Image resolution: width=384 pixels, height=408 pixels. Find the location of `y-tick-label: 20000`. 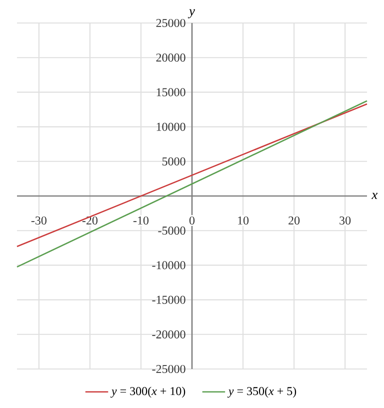

y-tick-label: 20000 is located at coordinates (171, 58).